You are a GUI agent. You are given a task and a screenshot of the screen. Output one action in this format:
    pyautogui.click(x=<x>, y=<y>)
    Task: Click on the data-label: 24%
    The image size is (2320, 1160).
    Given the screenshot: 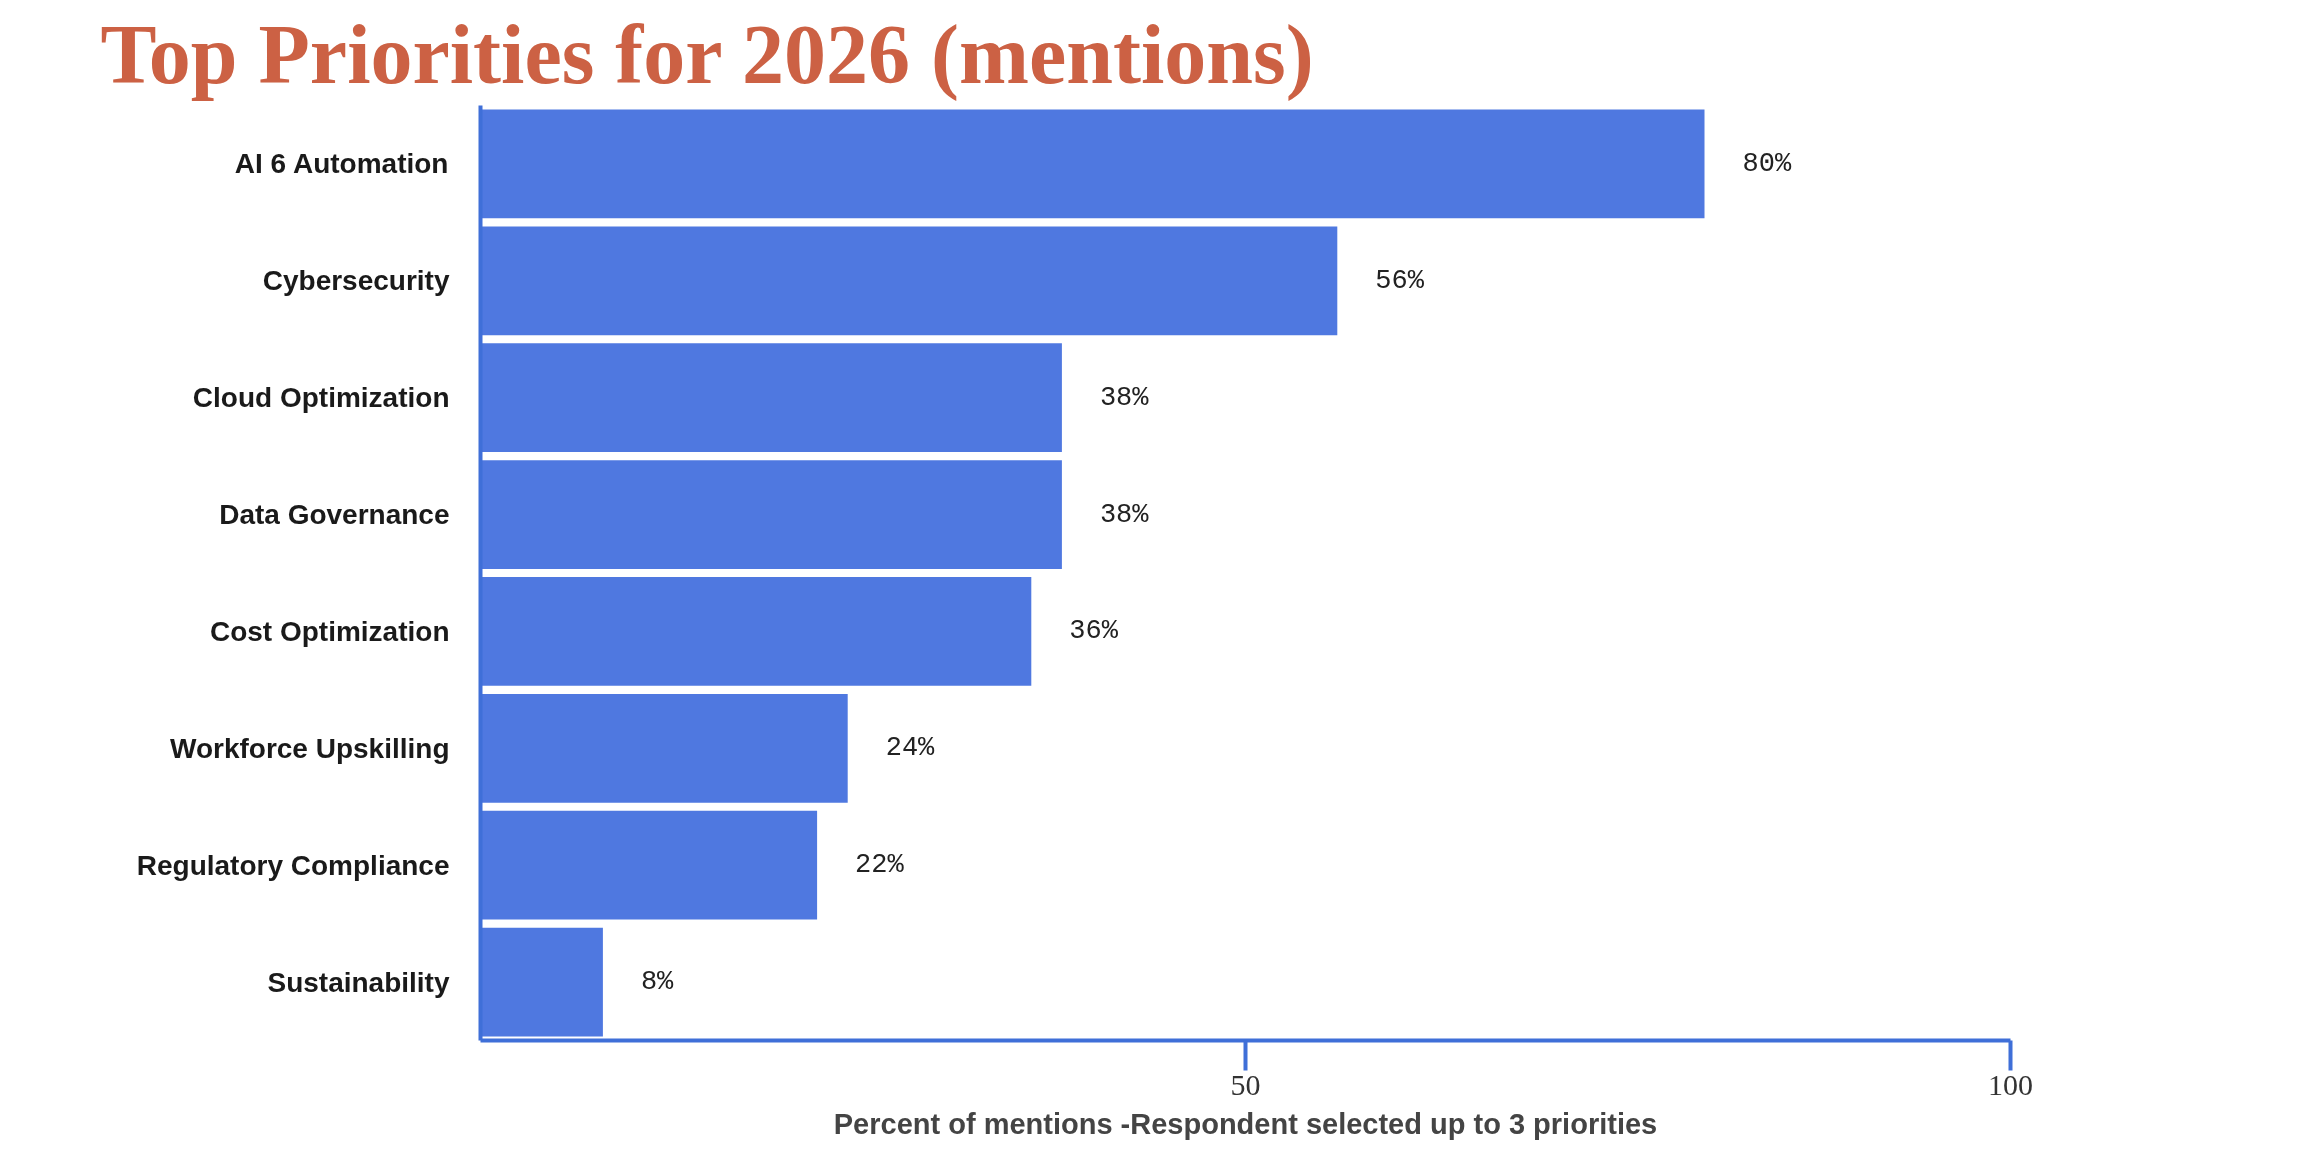 What is the action you would take?
    pyautogui.click(x=910, y=748)
    